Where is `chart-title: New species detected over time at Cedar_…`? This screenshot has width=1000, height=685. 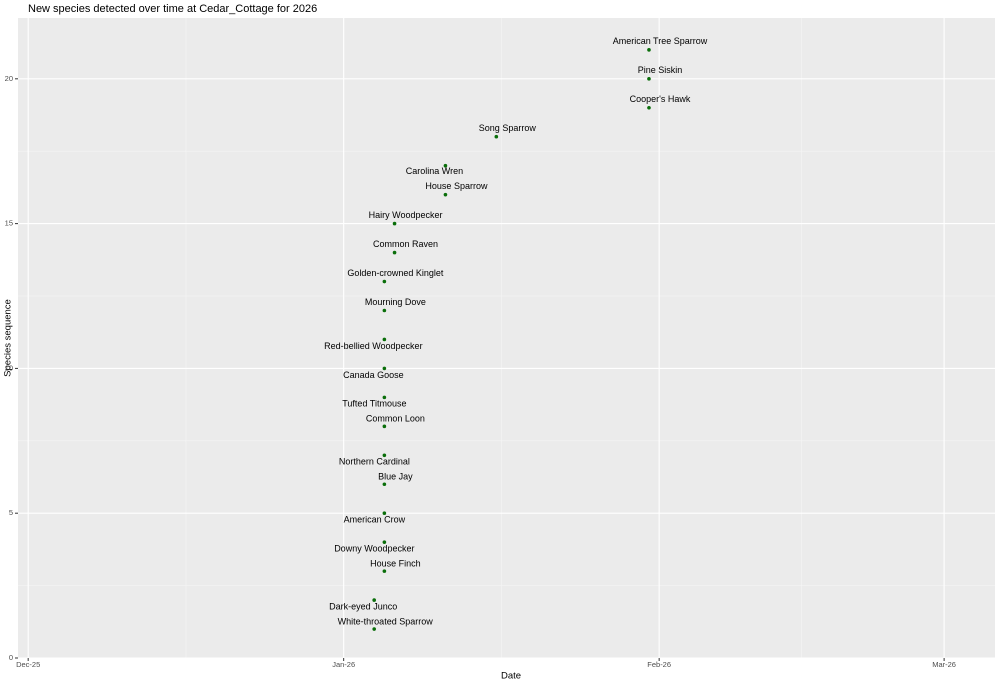 chart-title: New species detected over time at Cedar_… is located at coordinates (172, 9).